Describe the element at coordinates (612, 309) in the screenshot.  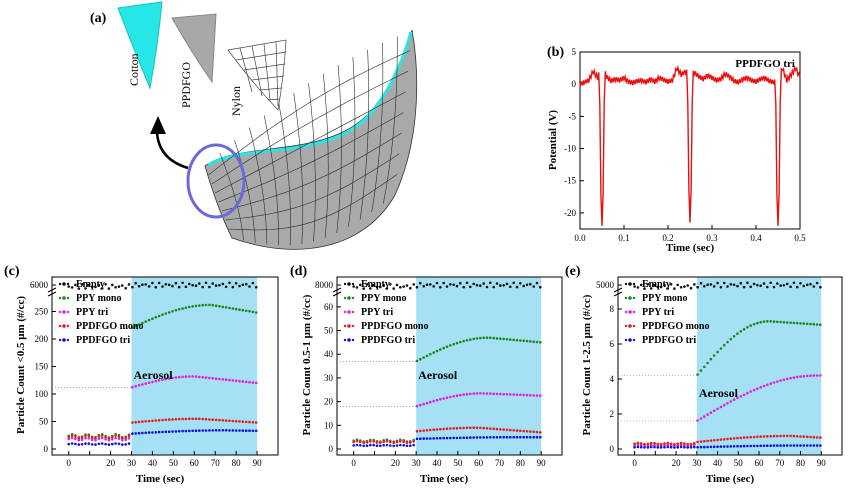
I see `y-tick-label: 8` at that location.